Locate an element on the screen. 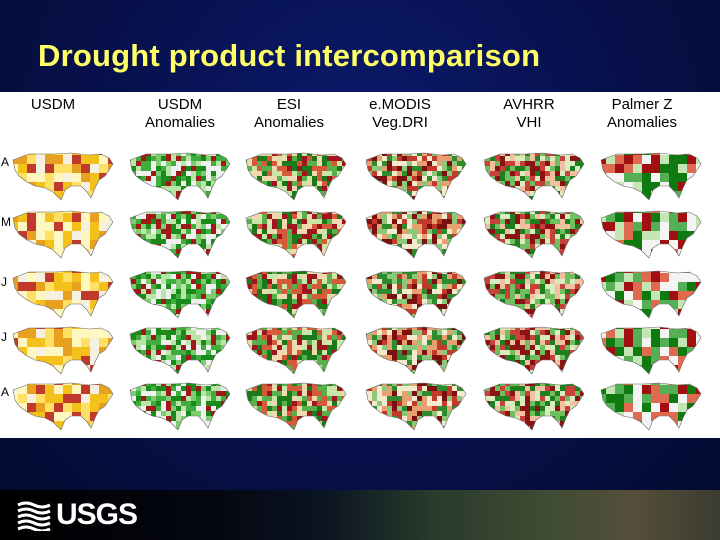 This screenshot has width=720, height=540. row-label-june: J is located at coordinates (4, 282).